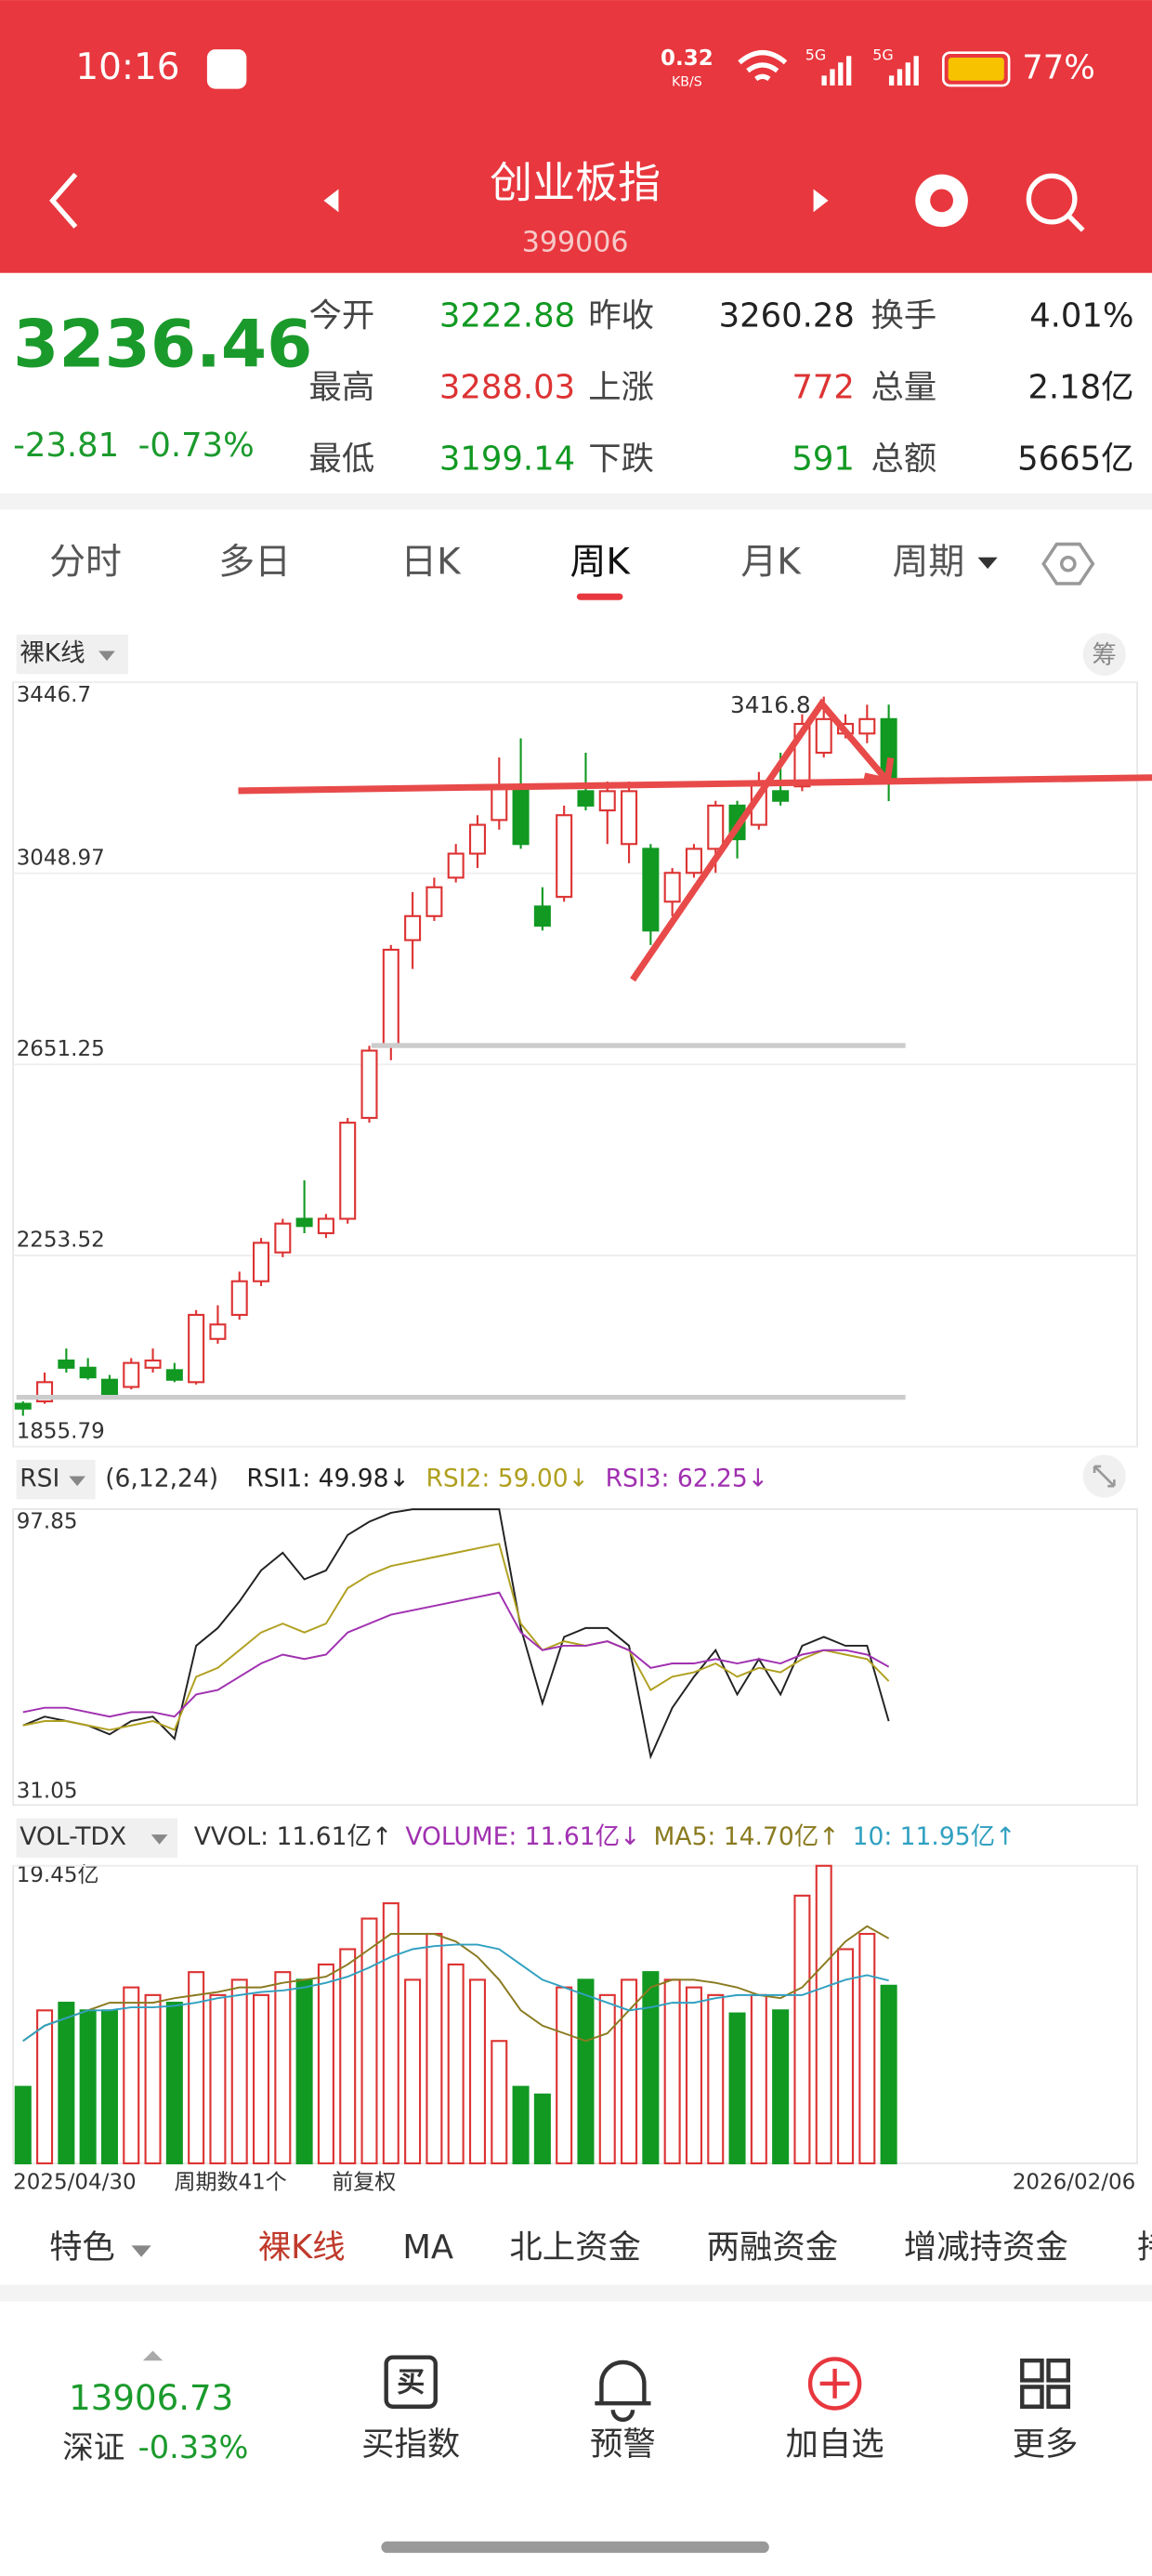 This screenshot has height=2576, width=1152. Describe the element at coordinates (1052, 199) in the screenshot. I see `search-icon` at that location.